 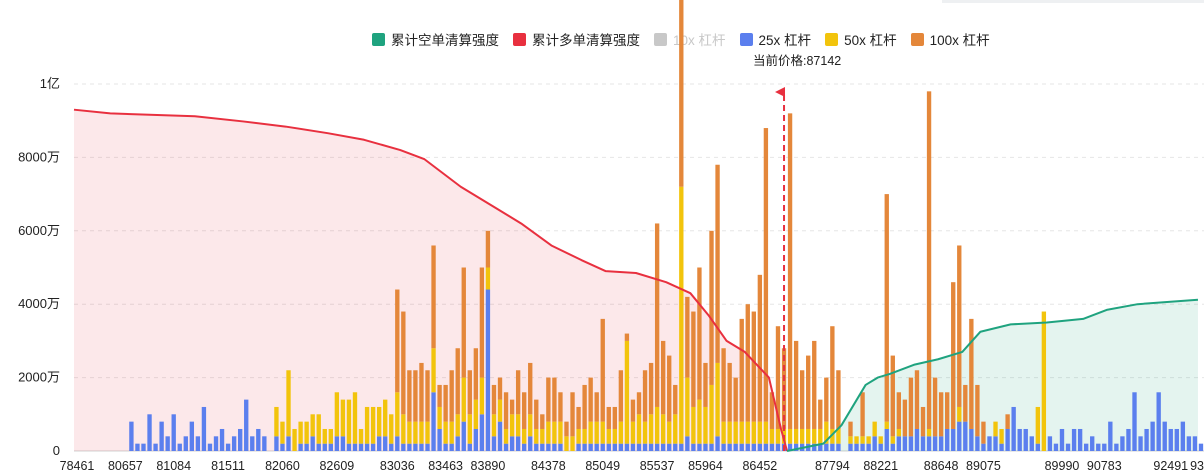 What do you see at coordinates (519, 39) in the screenshot?
I see `legend-swatch-long` at bounding box center [519, 39].